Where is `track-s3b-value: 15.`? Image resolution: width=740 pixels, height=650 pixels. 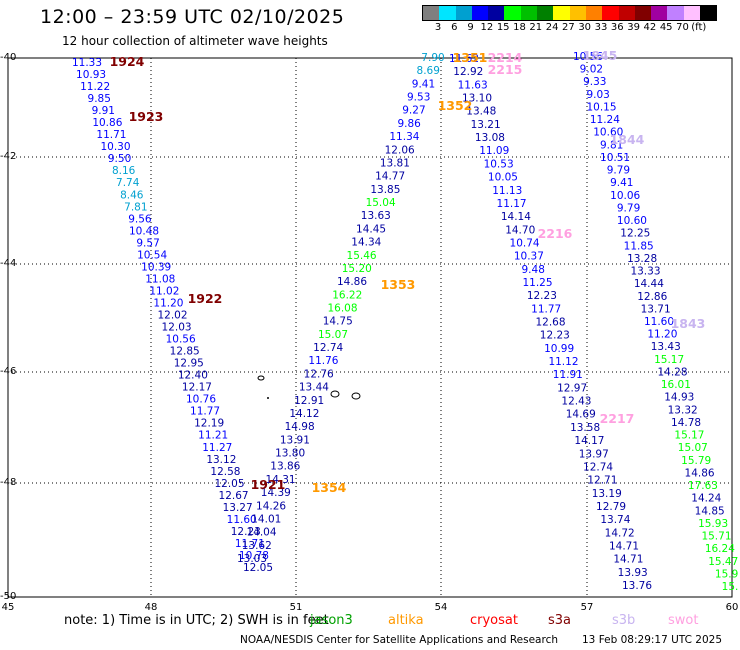 track-s3b-value: 15. is located at coordinates (730, 587).